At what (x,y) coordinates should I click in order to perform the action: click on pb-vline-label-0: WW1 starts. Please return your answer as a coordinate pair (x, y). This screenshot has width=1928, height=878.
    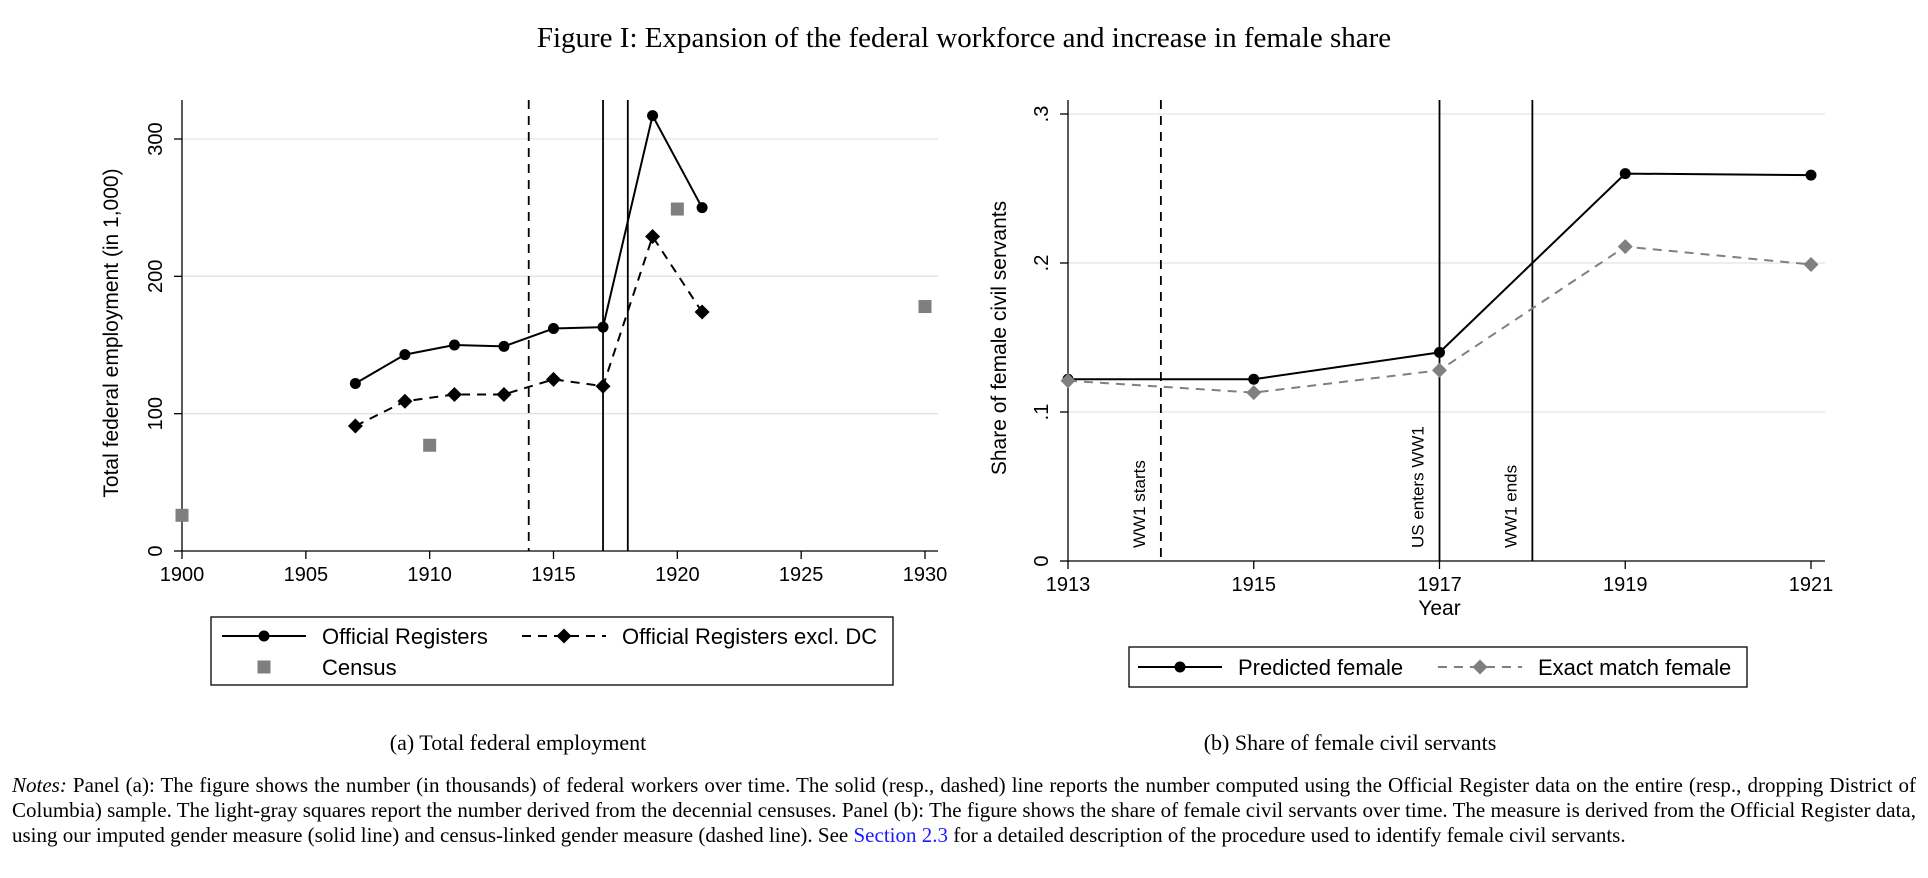
    Looking at the image, I should click on (1139, 504).